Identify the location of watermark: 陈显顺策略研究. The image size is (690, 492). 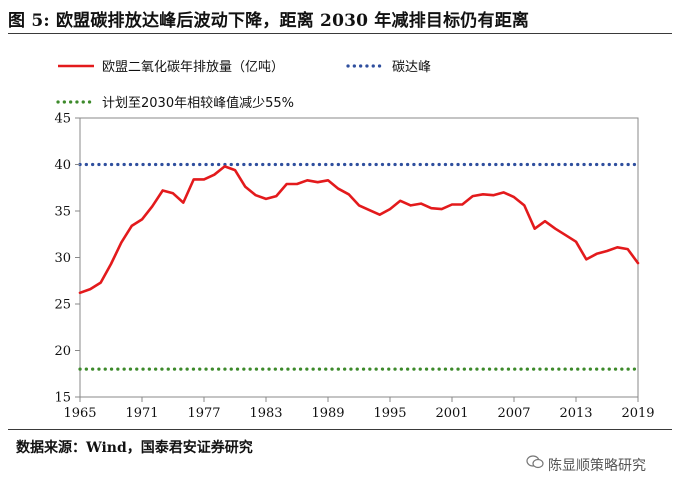
(597, 466).